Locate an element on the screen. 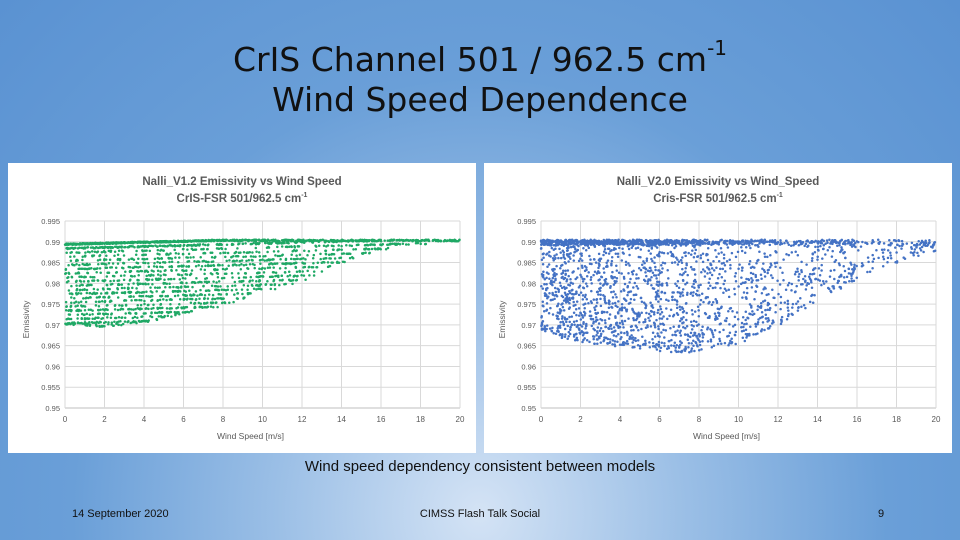 The width and height of the screenshot is (960, 540). y-tick-label: 0.98 is located at coordinates (52, 283).